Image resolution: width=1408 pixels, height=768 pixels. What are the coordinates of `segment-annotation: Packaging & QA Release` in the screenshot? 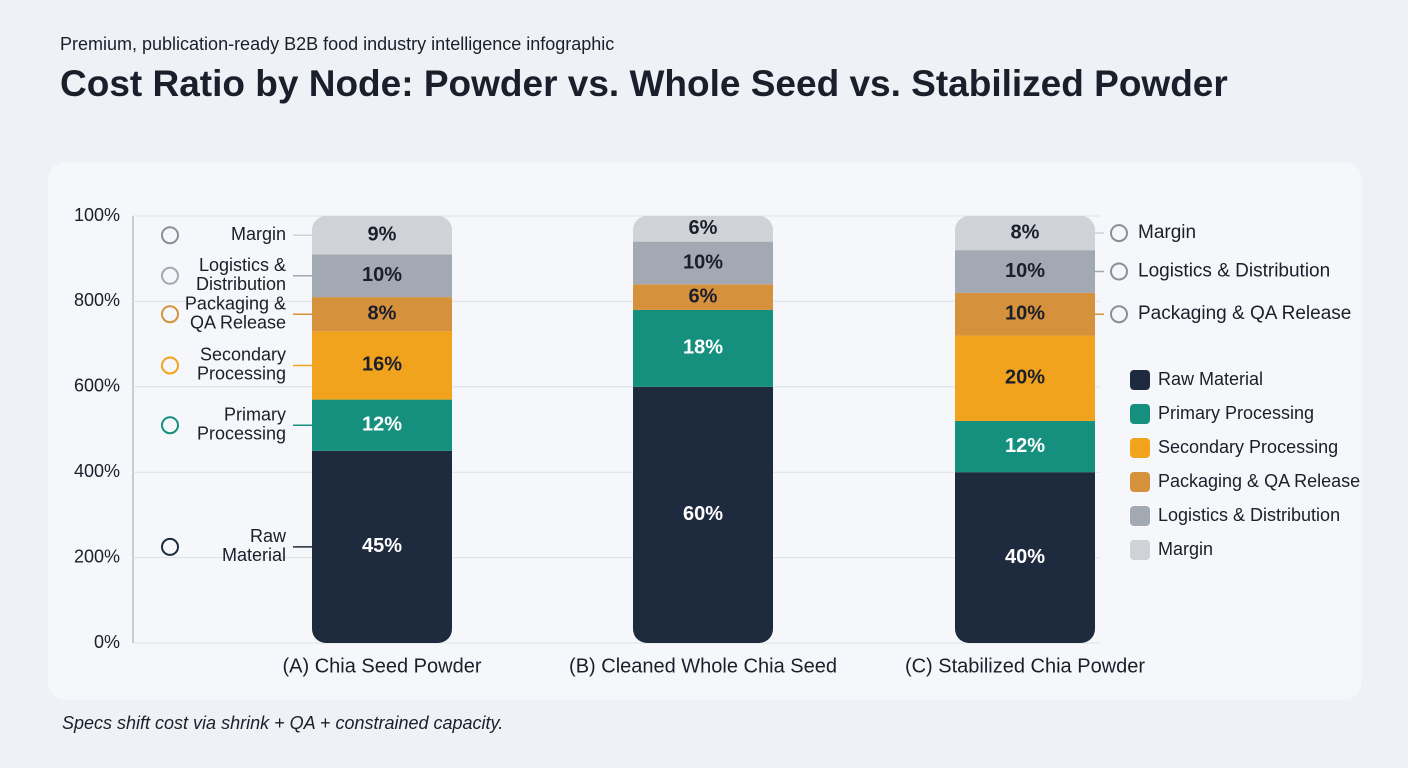 It's located at (1244, 313).